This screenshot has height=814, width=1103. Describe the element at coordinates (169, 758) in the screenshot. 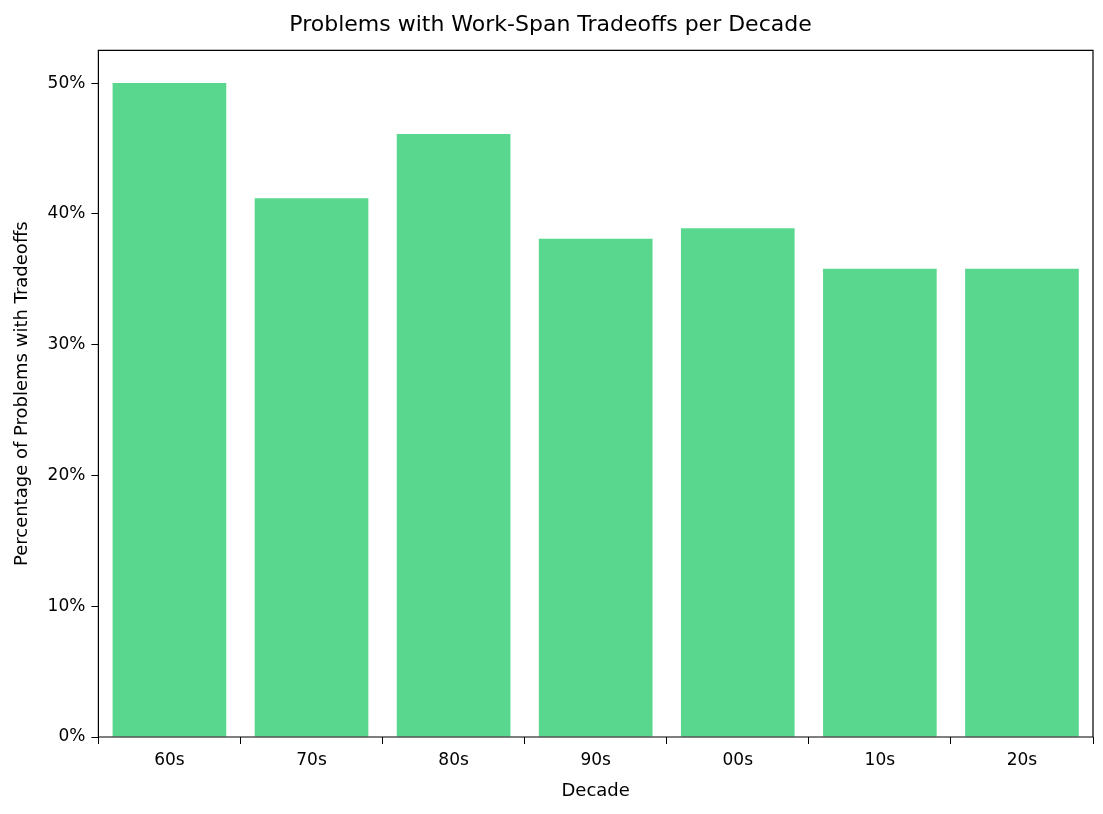

I see `x-tick-label: 60s` at that location.